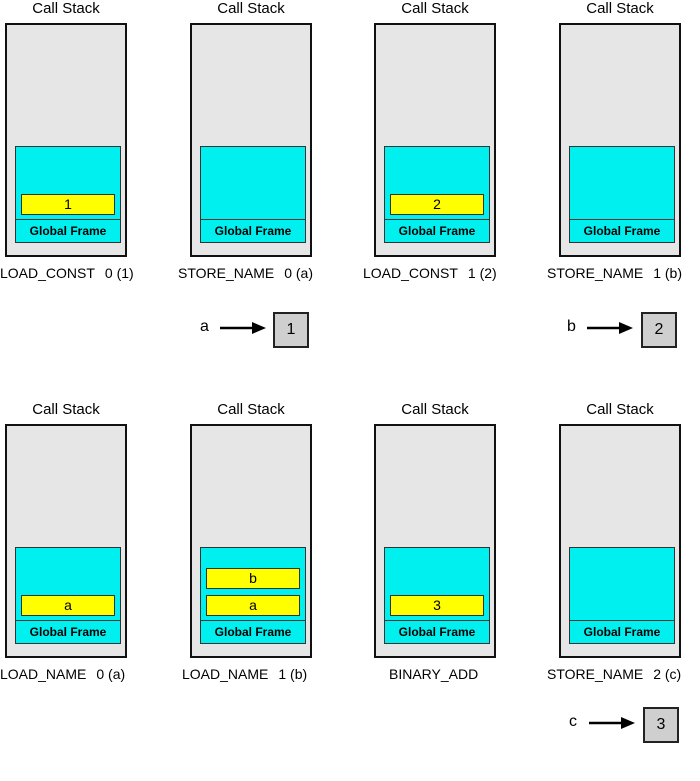 The width and height of the screenshot is (700, 781). Describe the element at coordinates (437, 605) in the screenshot. I see `stack-cell: 3` at that location.